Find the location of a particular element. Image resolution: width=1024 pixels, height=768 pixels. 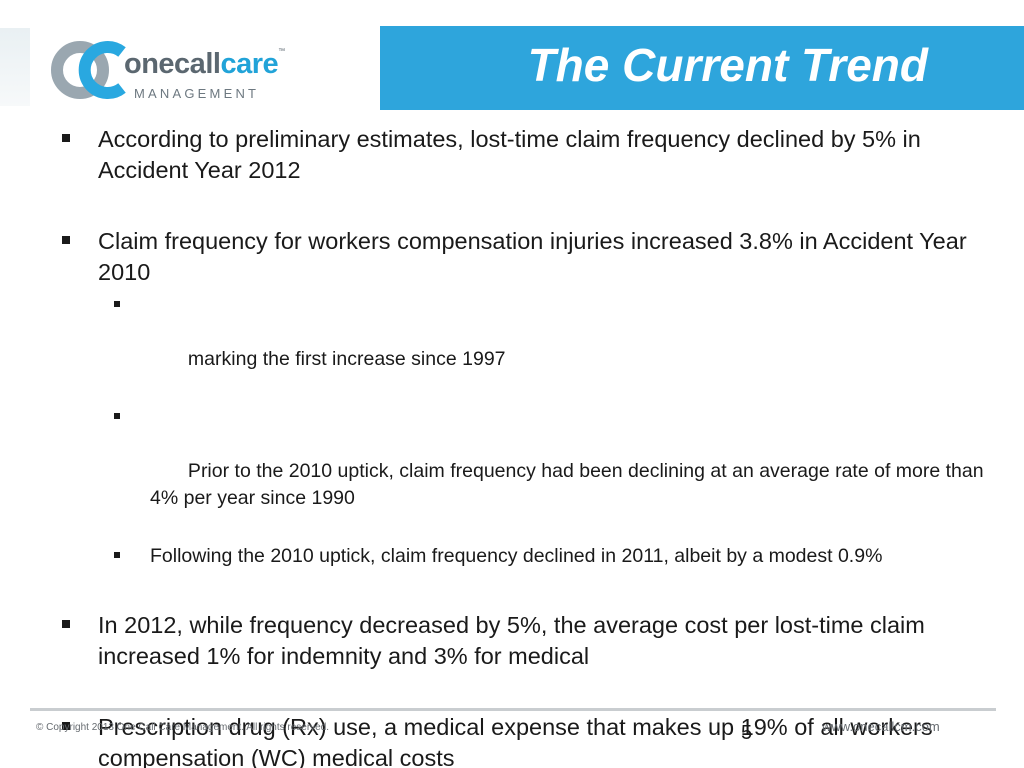

sub-bullet-item: marking the first increase since 1997 is located at coordinates (523, 346).